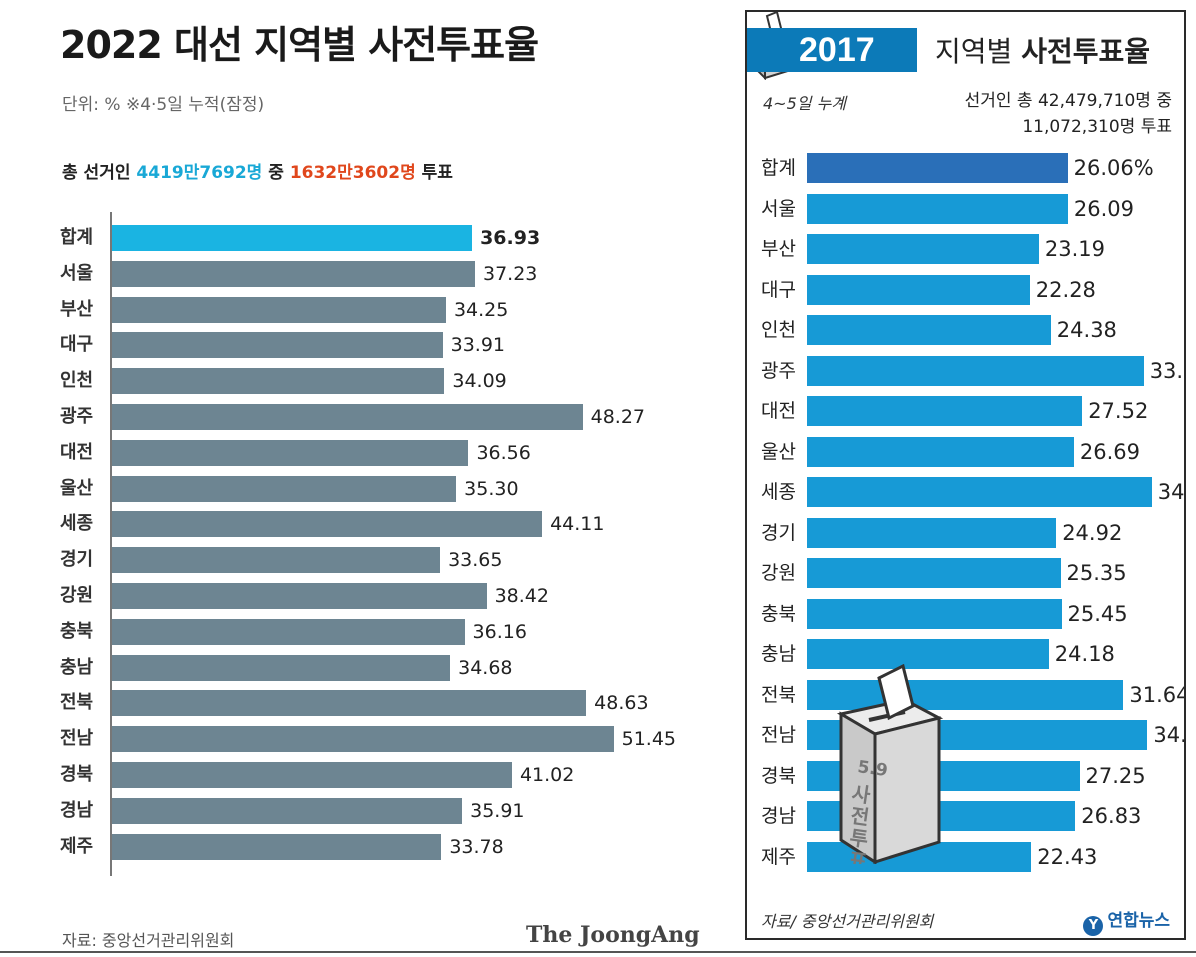 The height and width of the screenshot is (957, 1196). Describe the element at coordinates (1092, 532) in the screenshot. I see `value-label-2017: 24.92` at that location.